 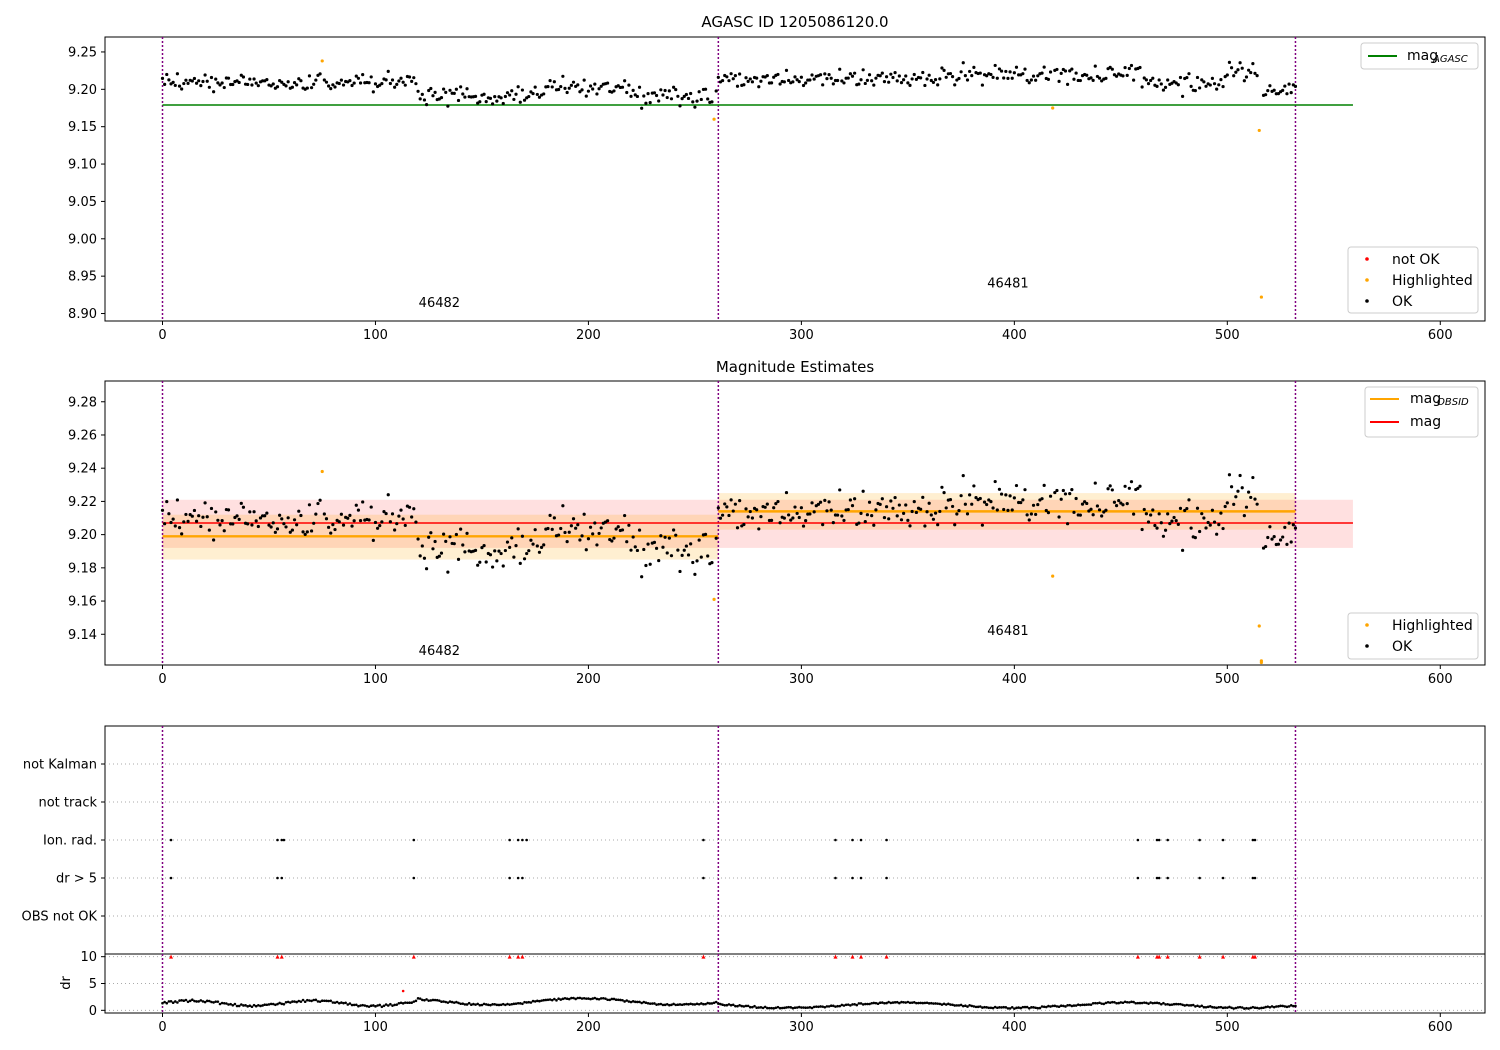 I want to click on legend-label: mag, so click(x=1425, y=399).